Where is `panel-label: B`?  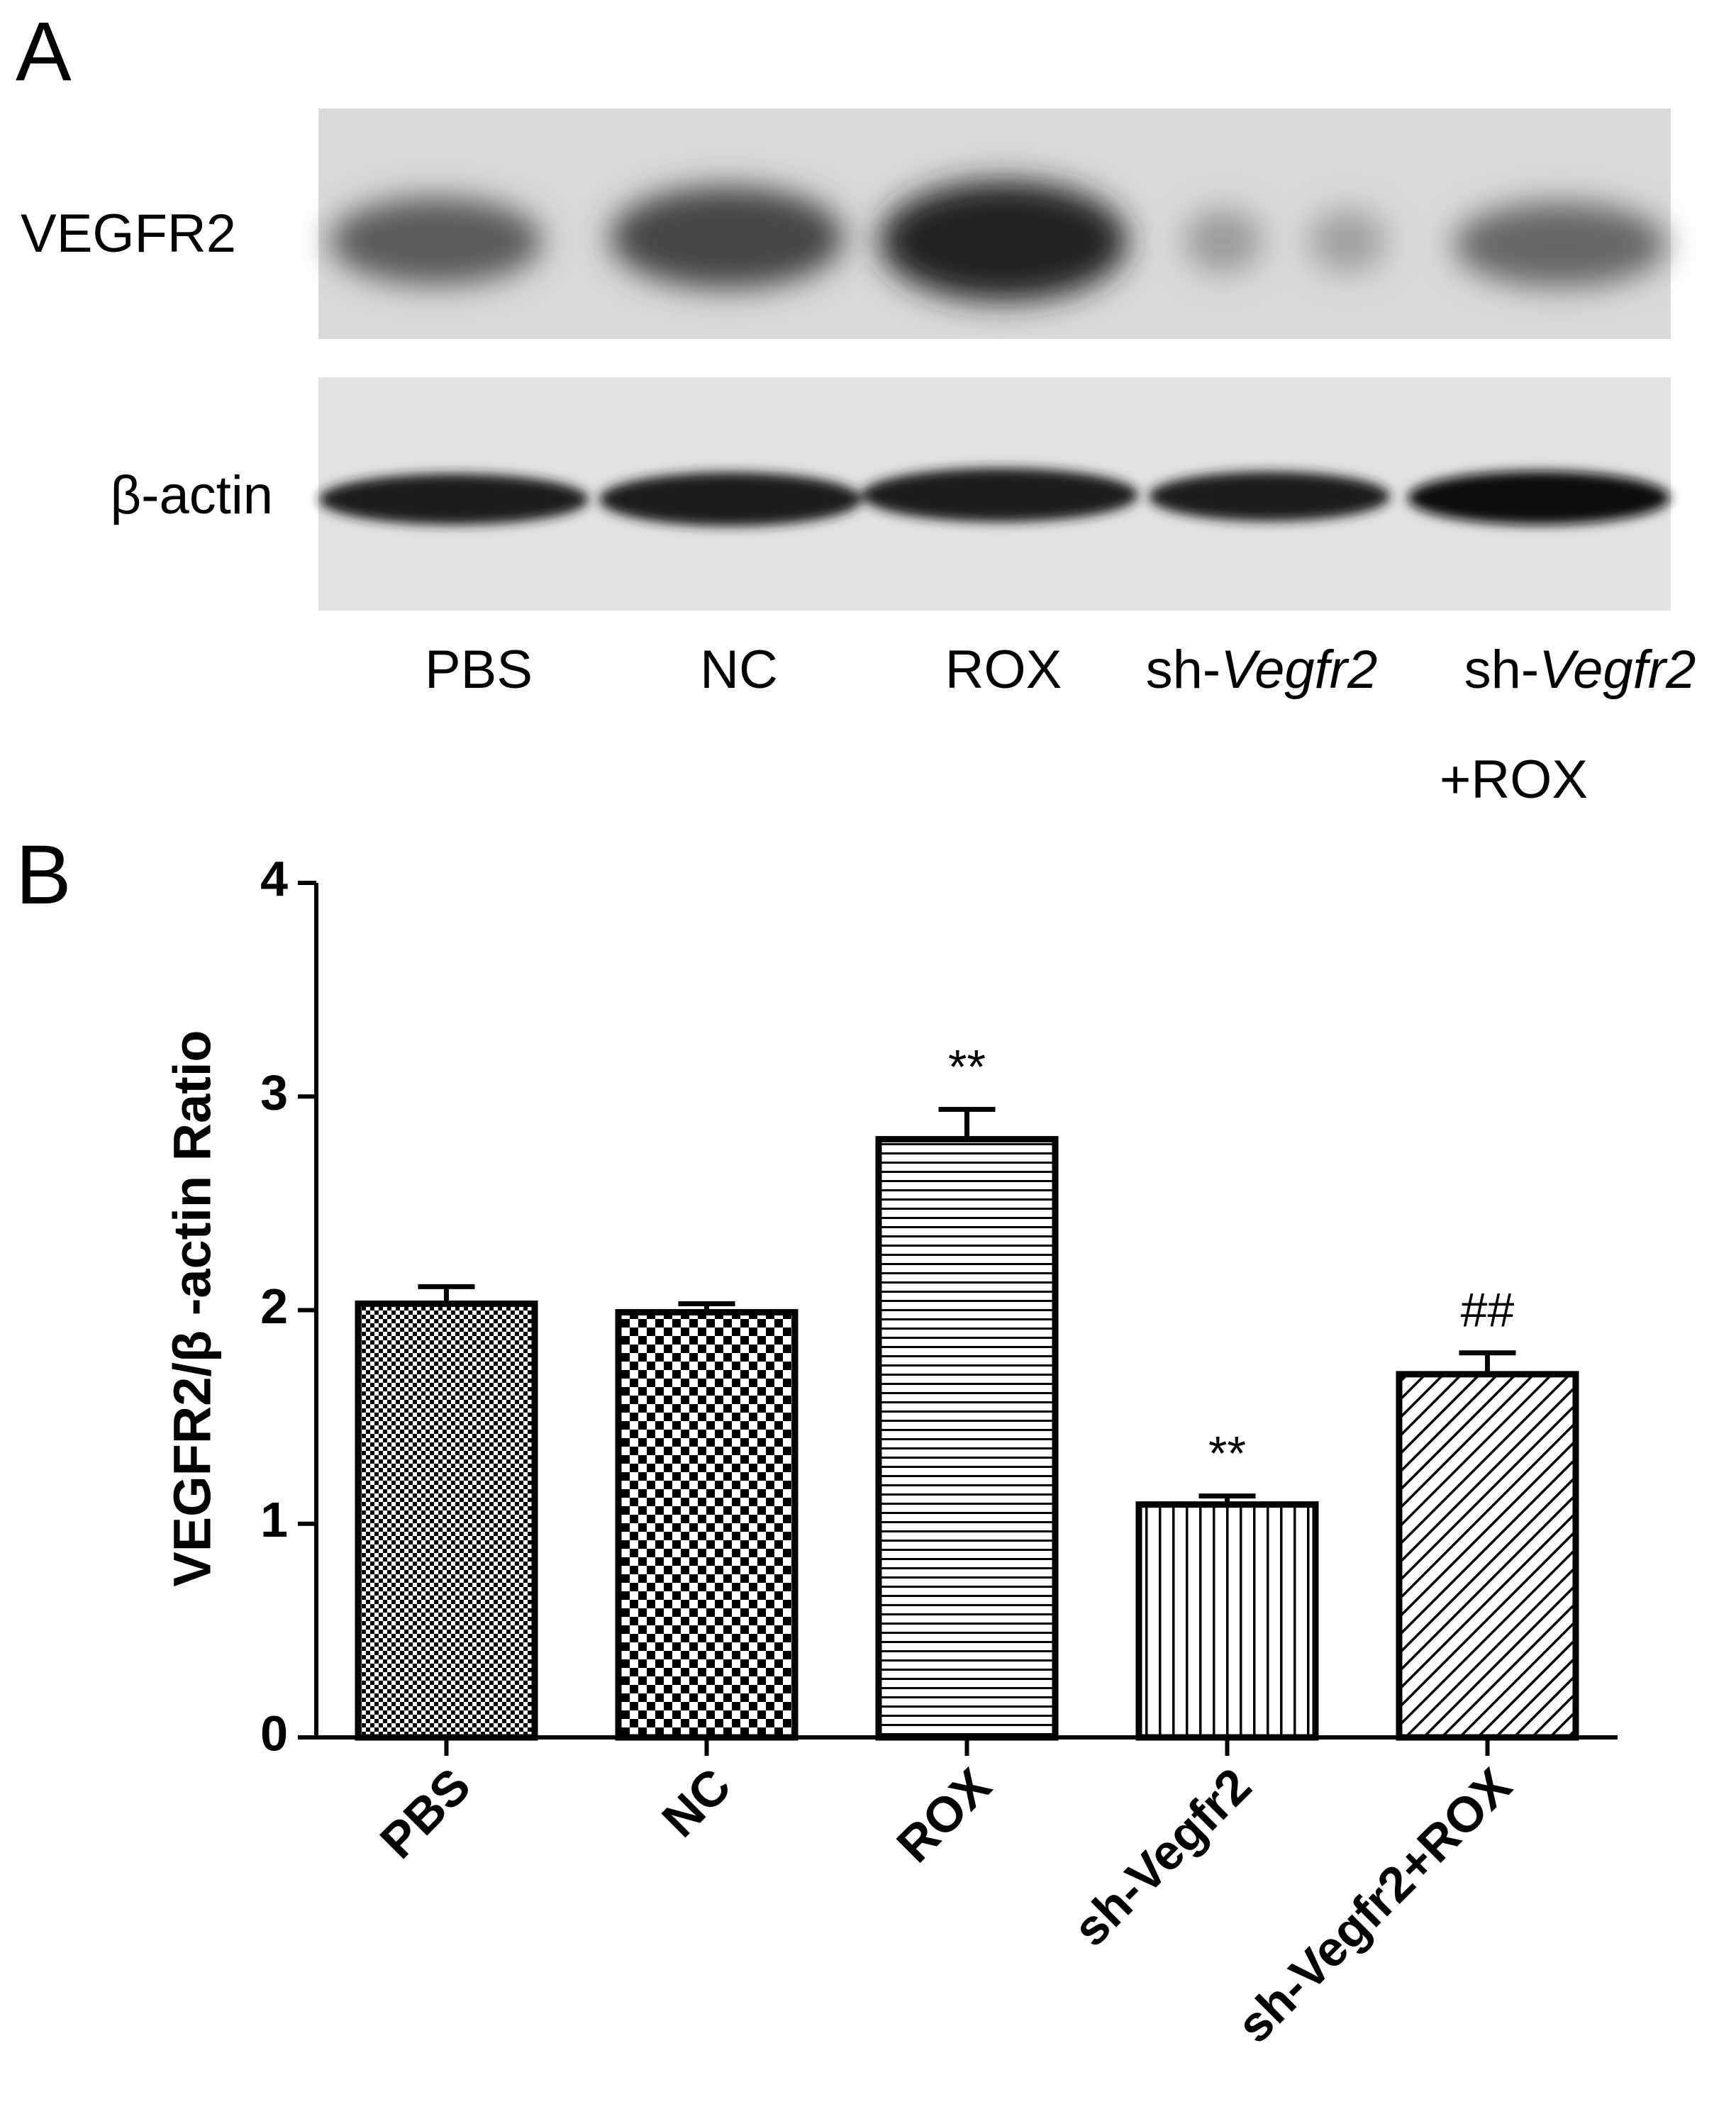 panel-label: B is located at coordinates (44, 875).